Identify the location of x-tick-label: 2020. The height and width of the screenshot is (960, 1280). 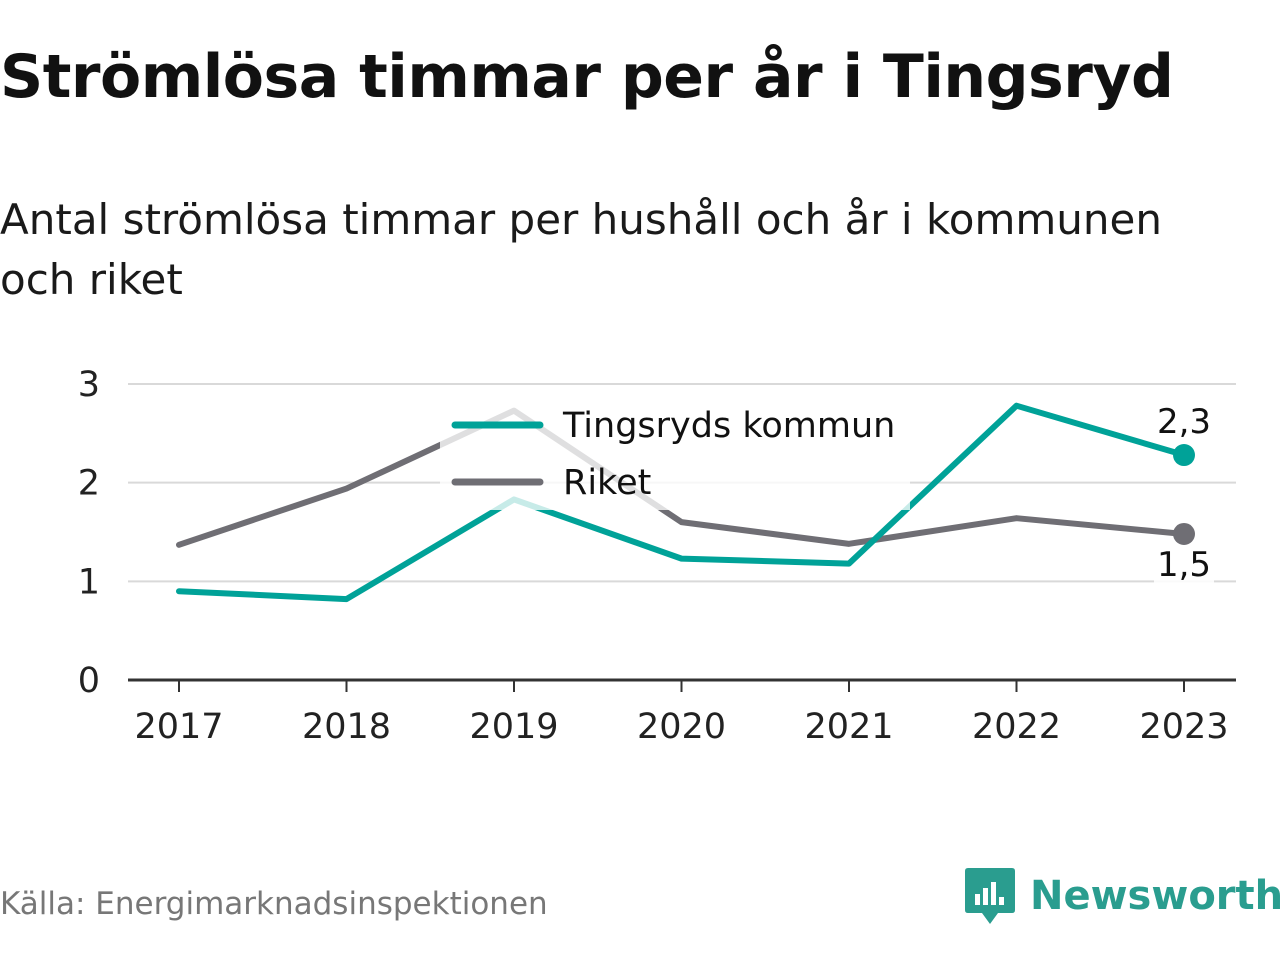
(681, 727).